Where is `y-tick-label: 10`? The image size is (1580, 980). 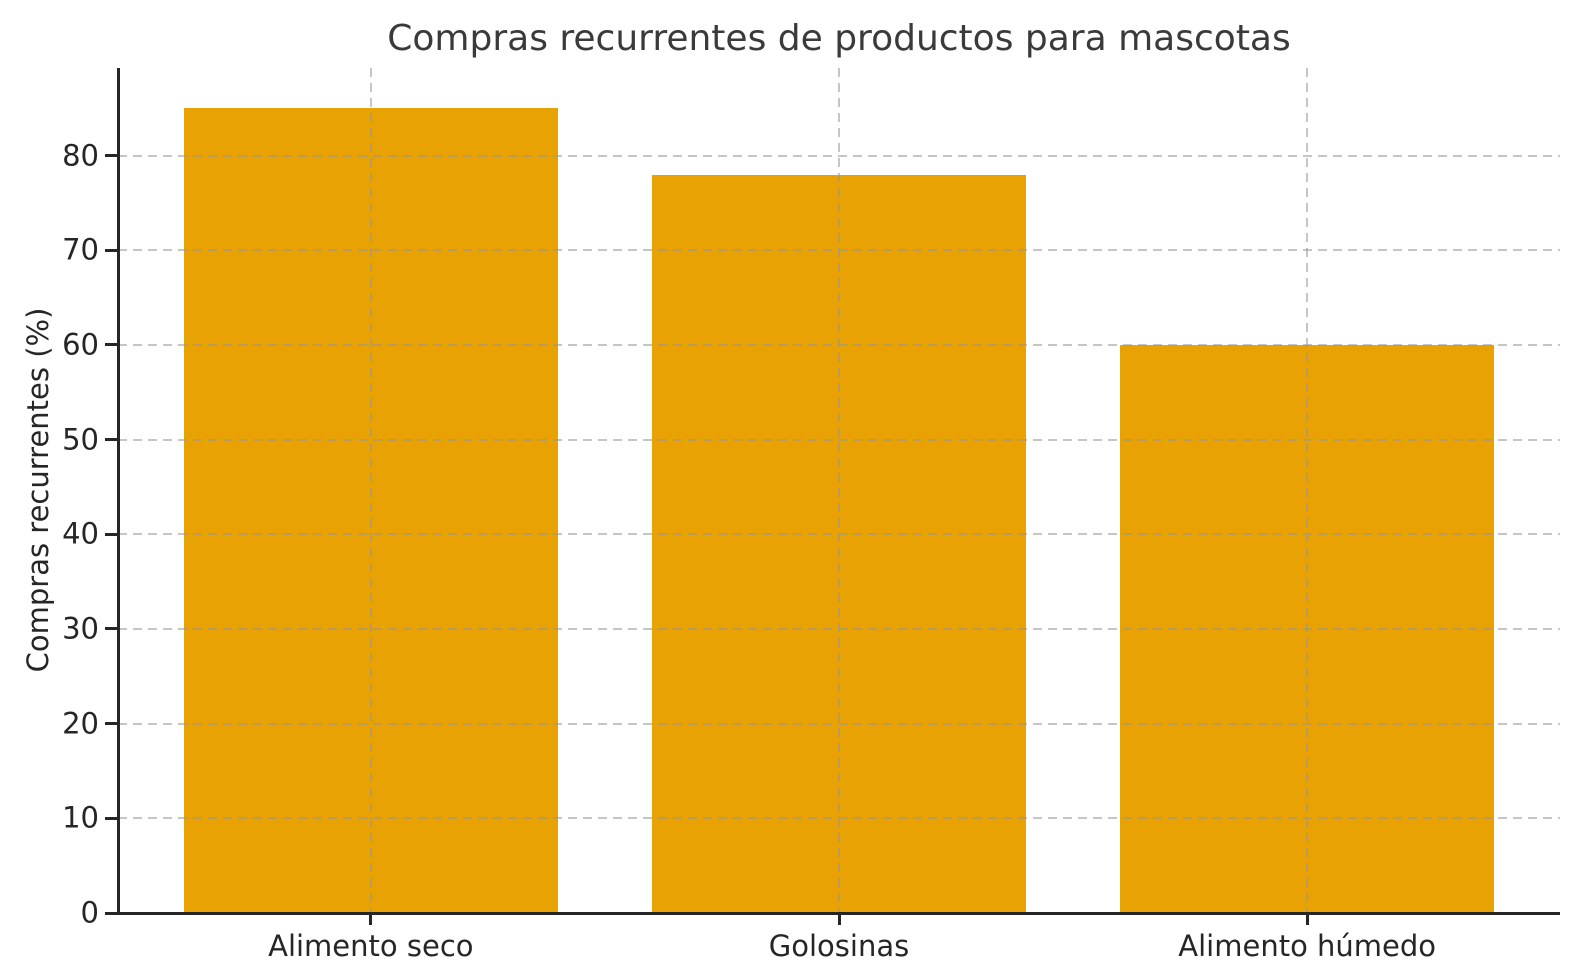 y-tick-label: 10 is located at coordinates (80, 817).